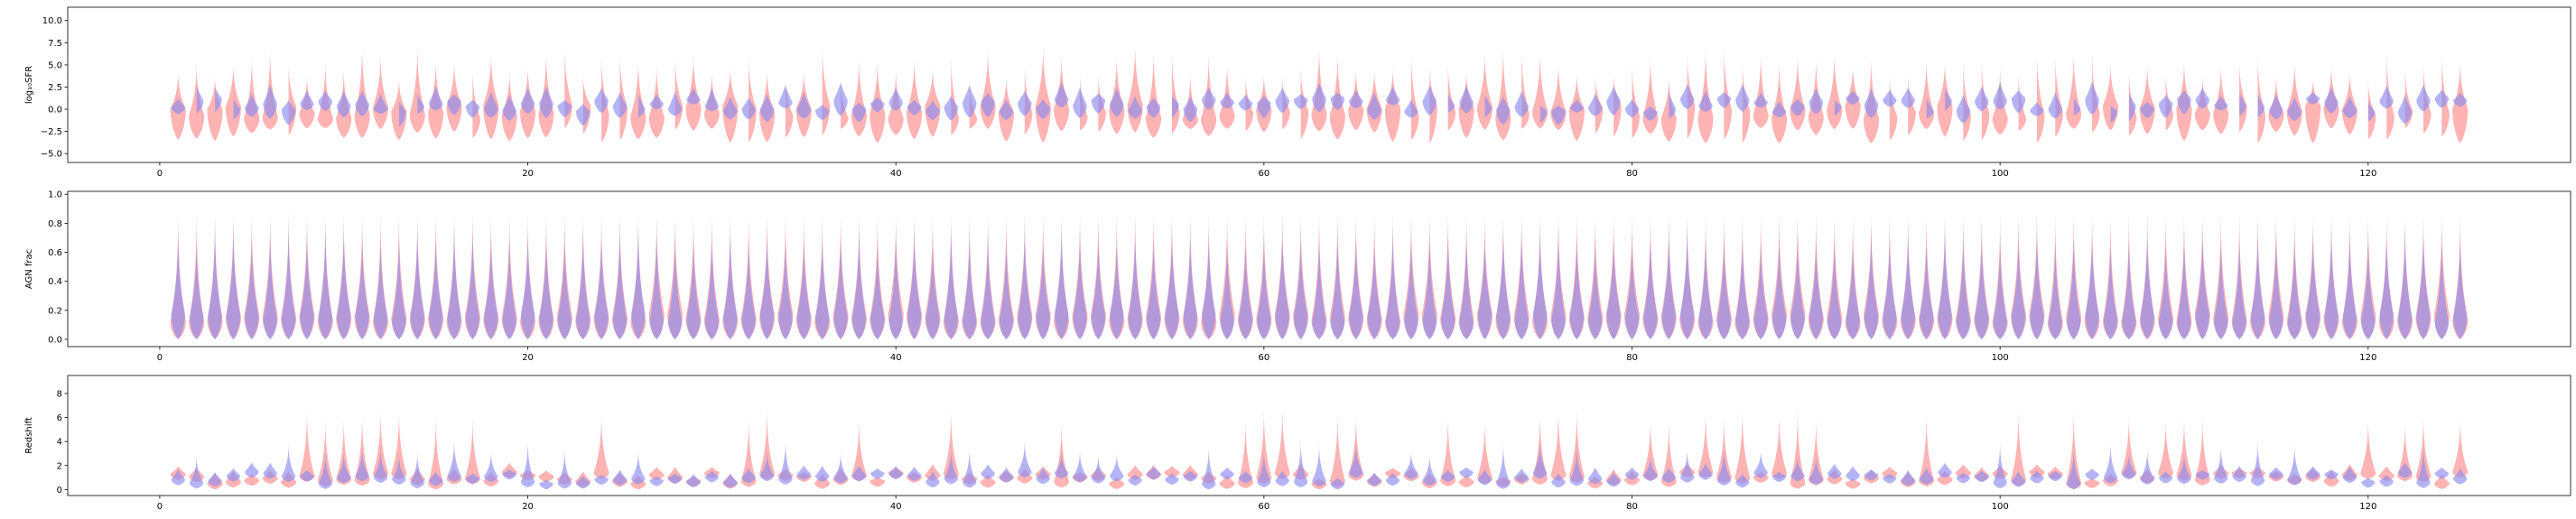 The image size is (2576, 519). Describe the element at coordinates (55, 195) in the screenshot. I see `y-tick-label: 1.0` at that location.